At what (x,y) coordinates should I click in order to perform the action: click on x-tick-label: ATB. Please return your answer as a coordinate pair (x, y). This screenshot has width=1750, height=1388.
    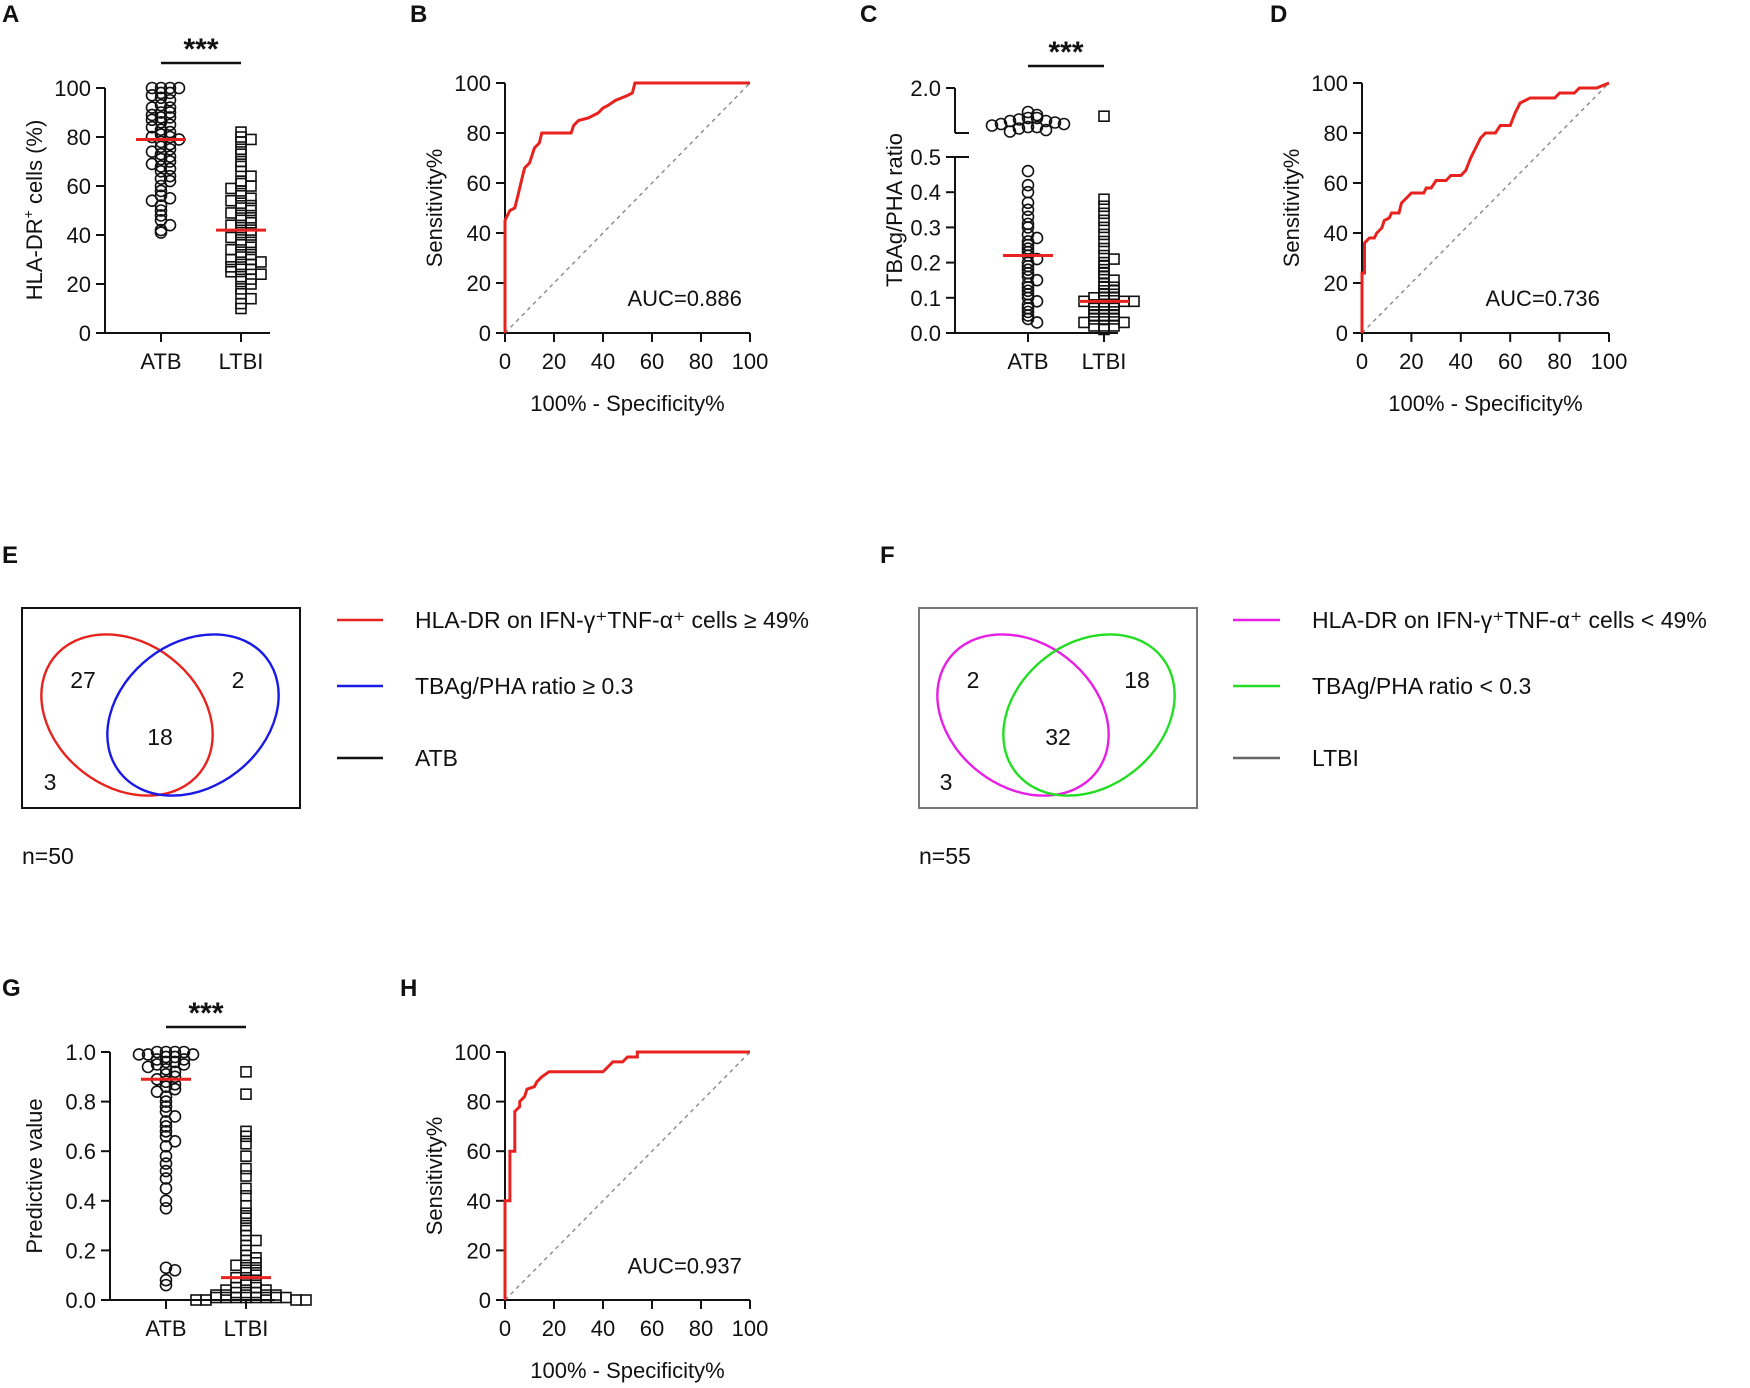
    Looking at the image, I should click on (160, 361).